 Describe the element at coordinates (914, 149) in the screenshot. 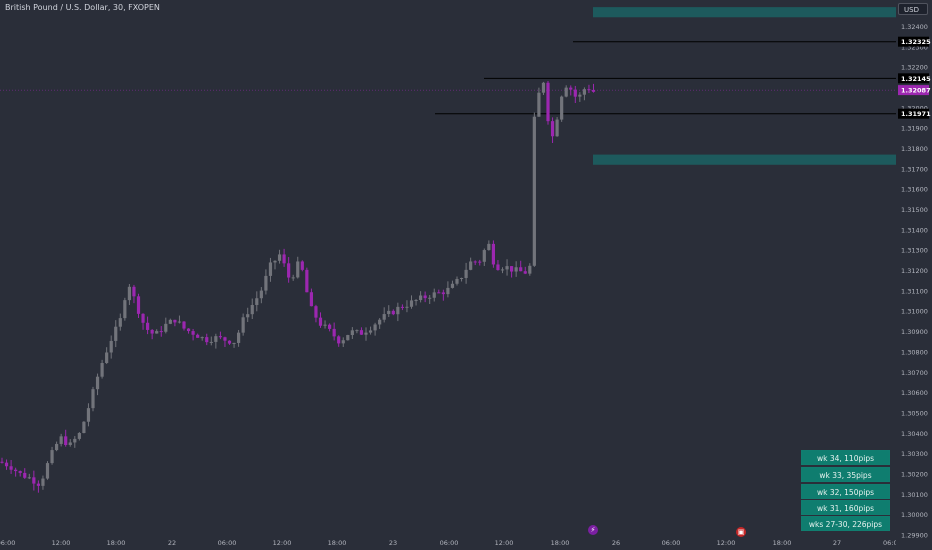

I see `price-tick: 1.31800` at that location.